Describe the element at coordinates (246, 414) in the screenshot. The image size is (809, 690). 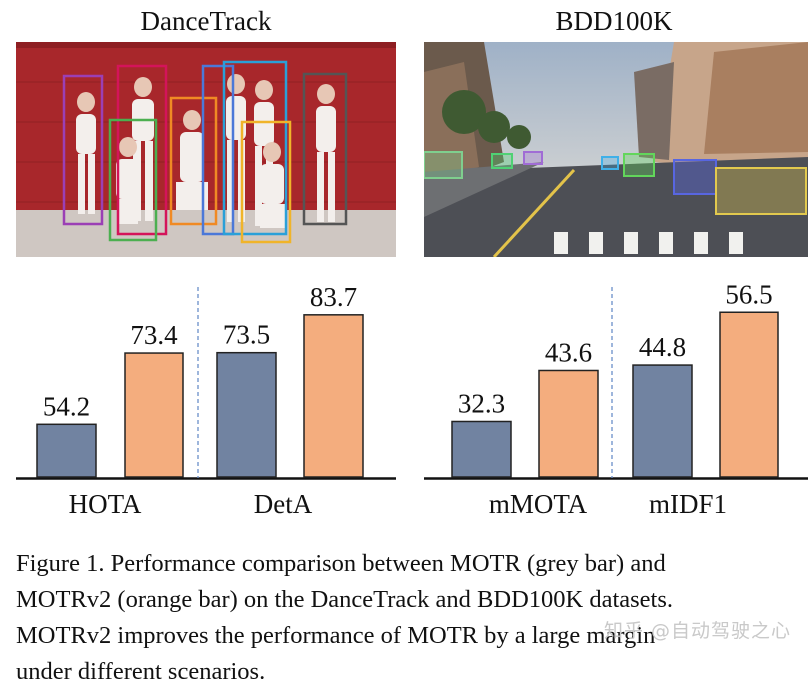
I see `bar-dancetrack-deta-motr` at that location.